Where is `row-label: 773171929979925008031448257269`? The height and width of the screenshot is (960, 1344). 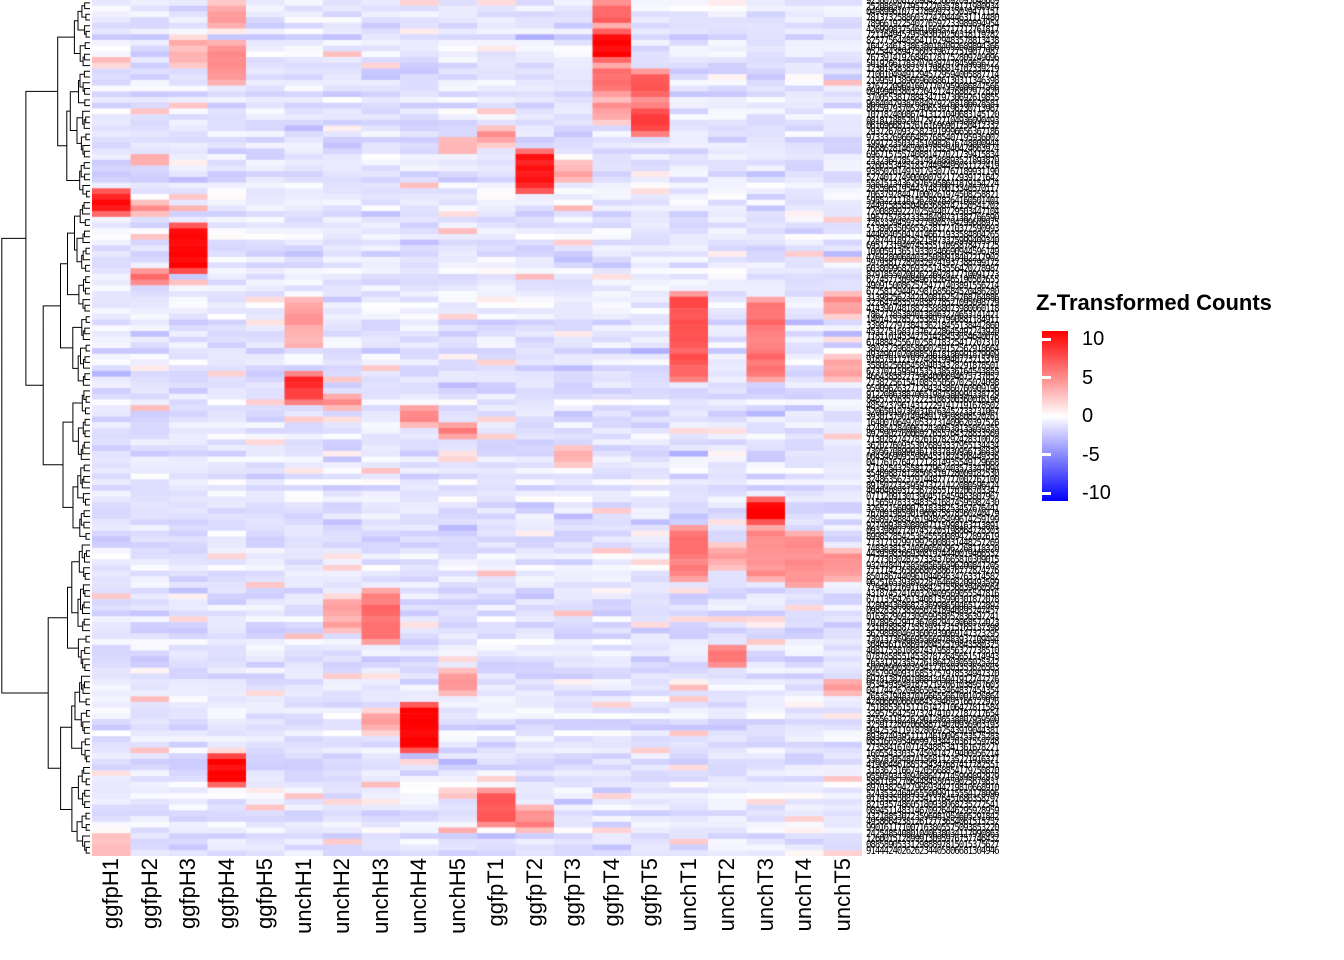
row-label: 773171929979925008031448257269 is located at coordinates (933, 543).